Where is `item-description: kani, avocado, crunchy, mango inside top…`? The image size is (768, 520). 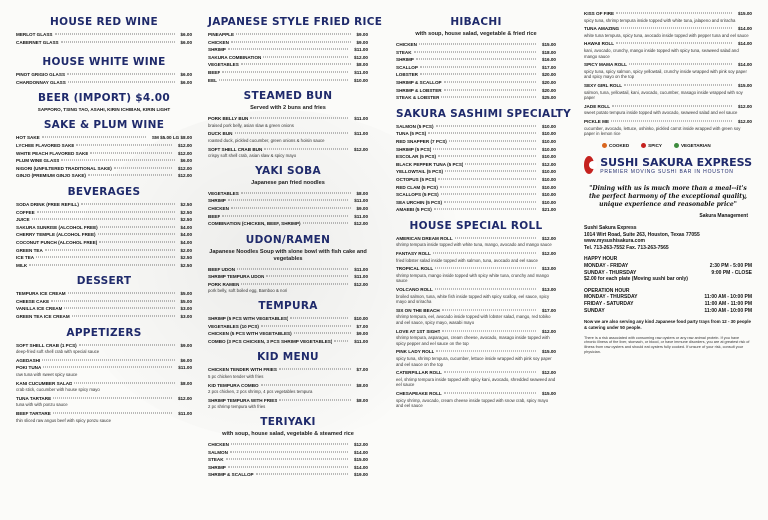 item-description: kani, avocado, crunchy, mango inside top… is located at coordinates (661, 53).